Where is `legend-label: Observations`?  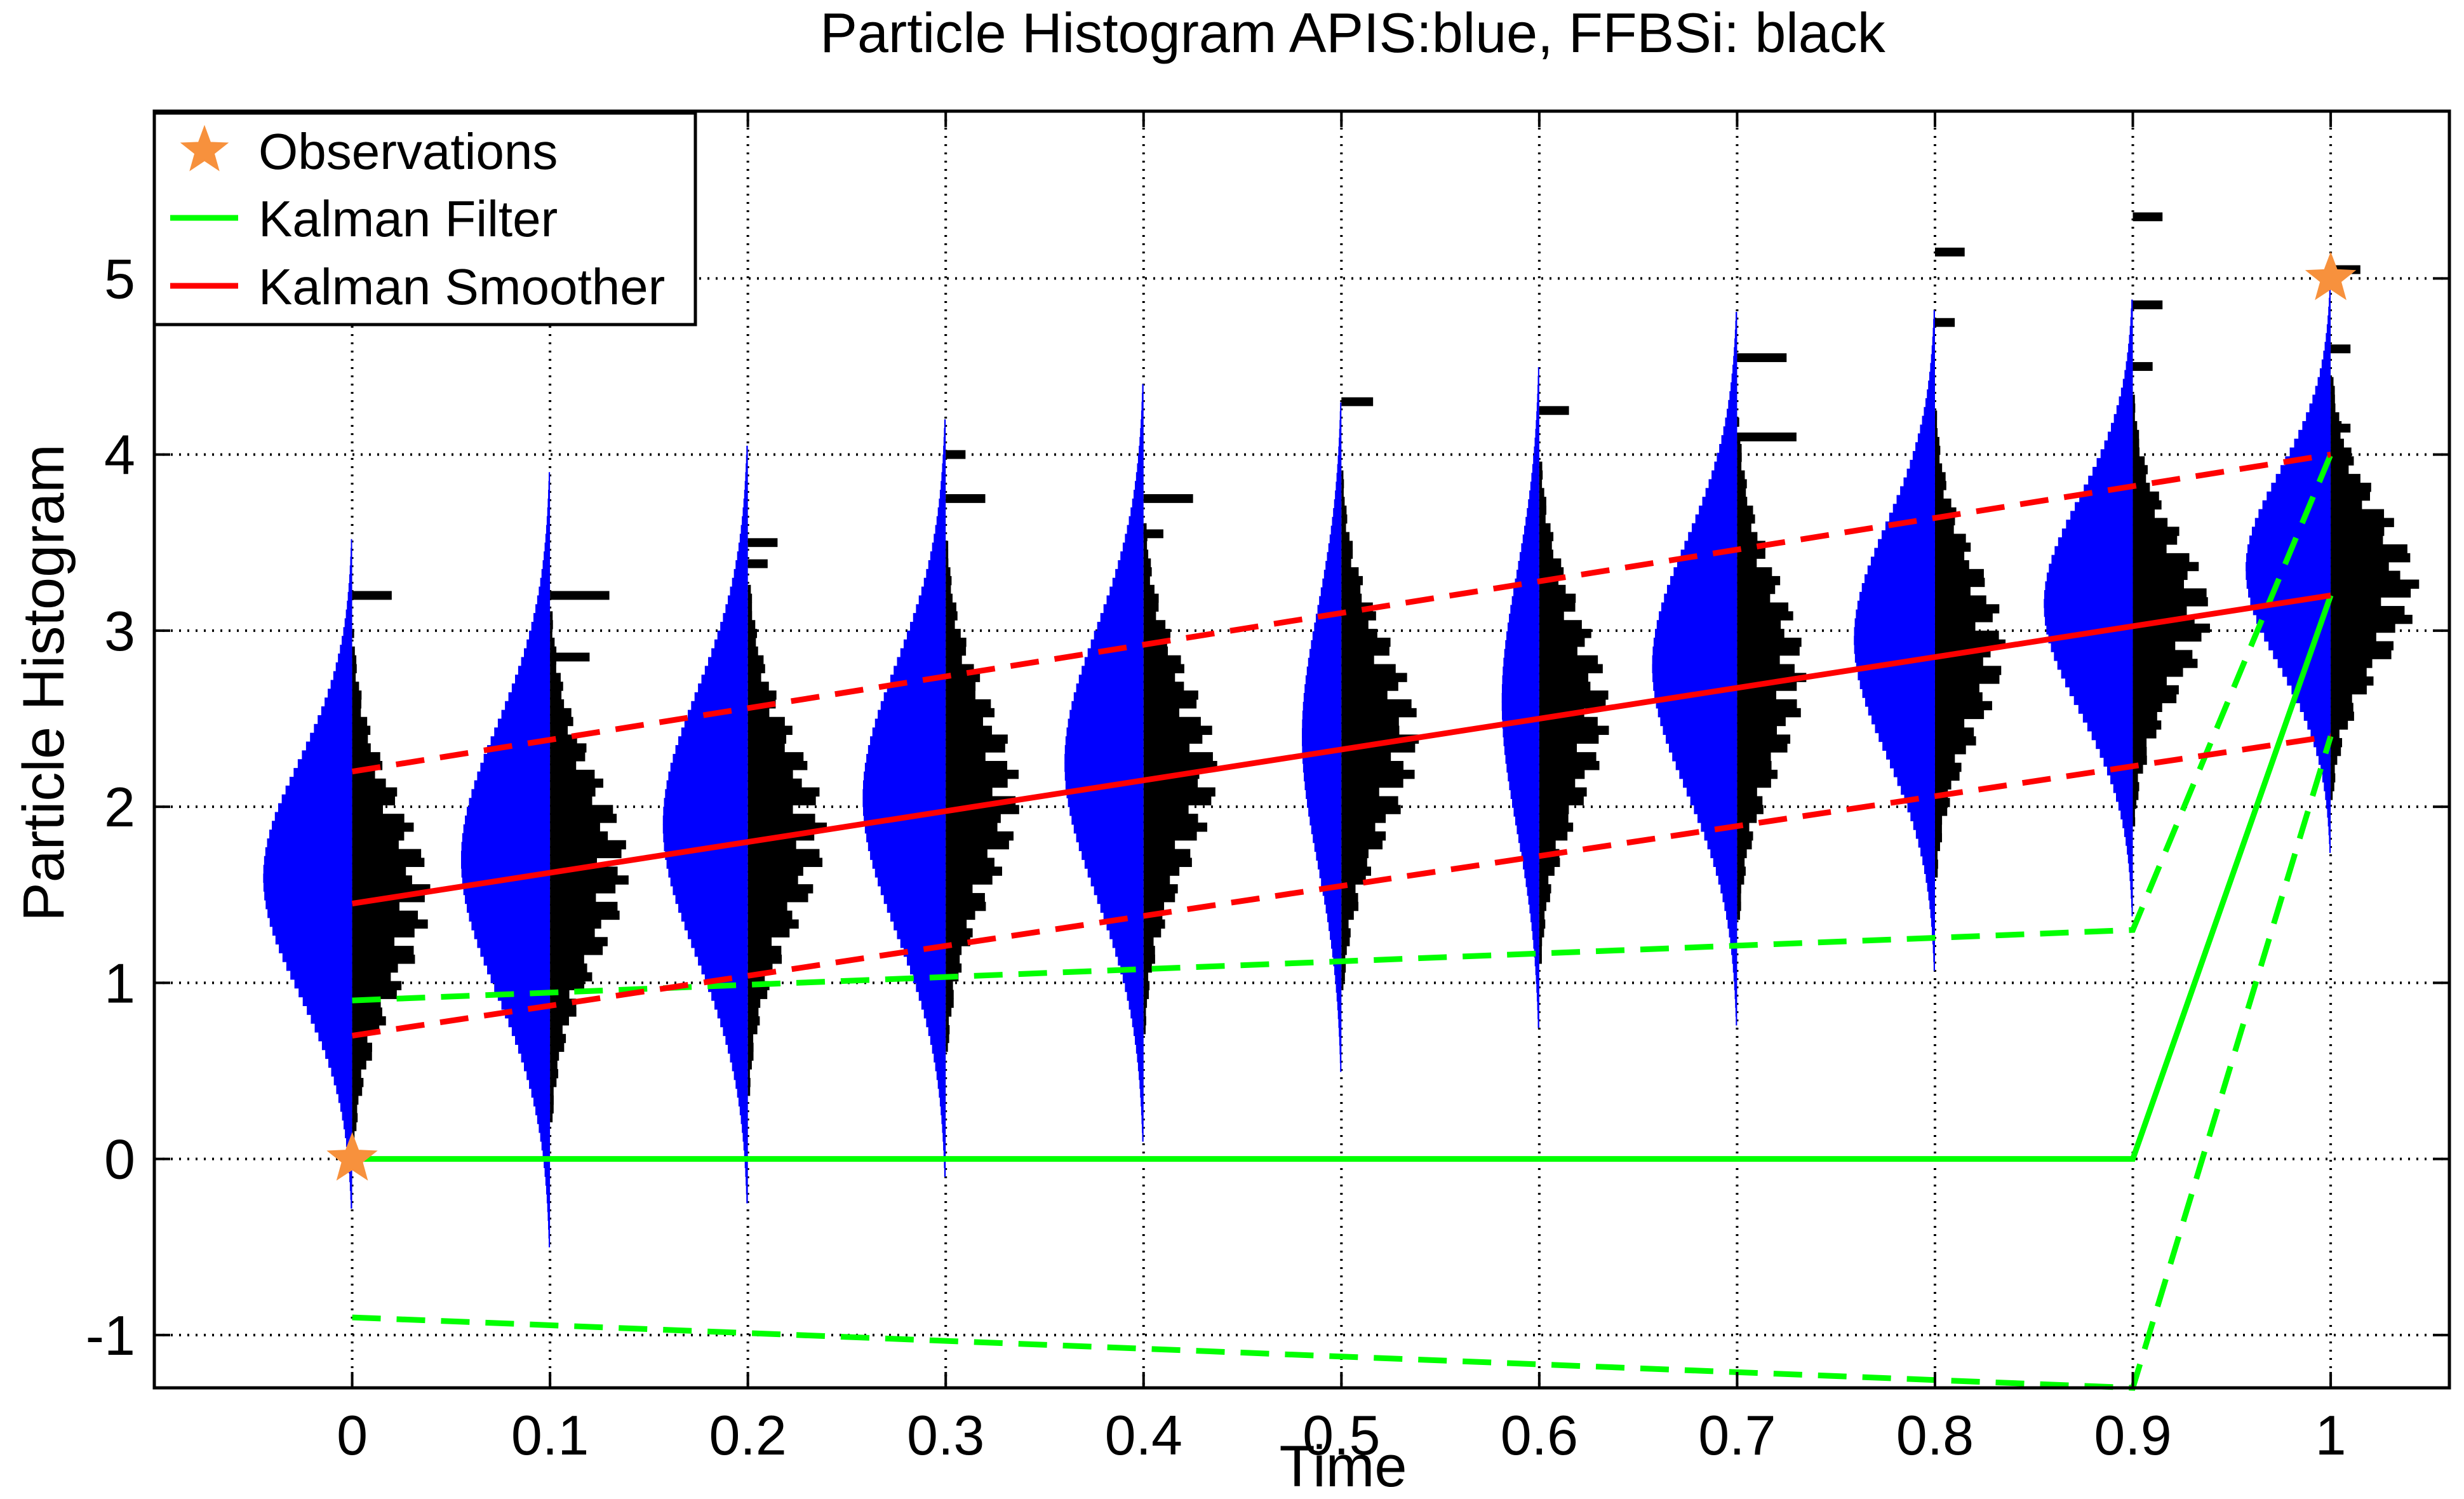 legend-label: Observations is located at coordinates (408, 151).